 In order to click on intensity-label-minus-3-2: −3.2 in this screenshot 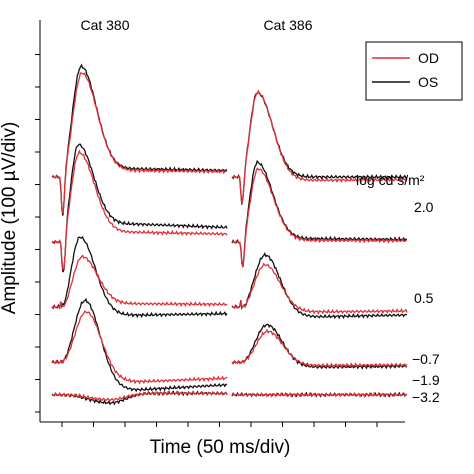, I will do `click(426, 397)`.